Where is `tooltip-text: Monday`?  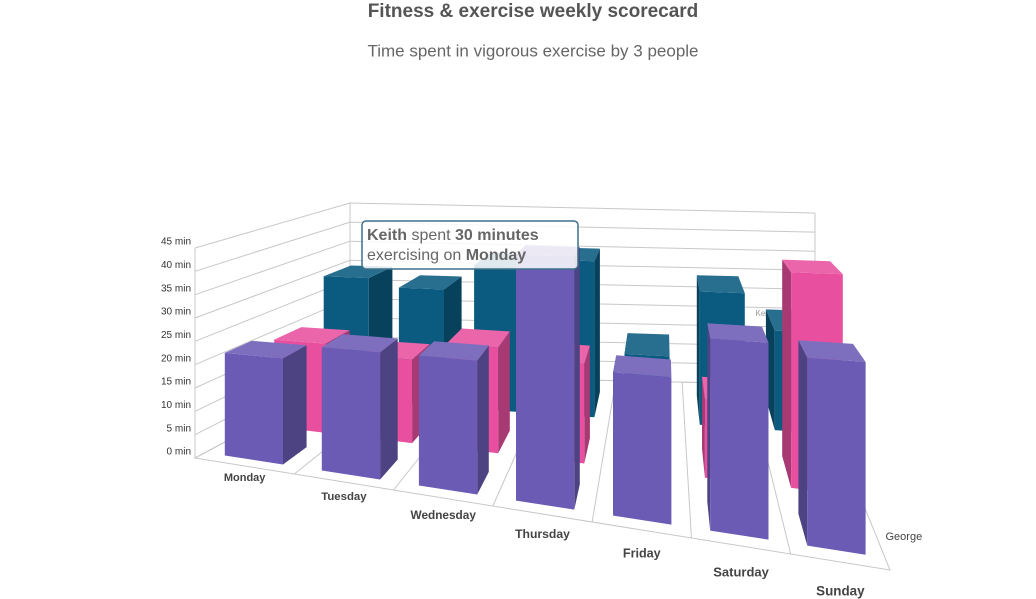 tooltip-text: Monday is located at coordinates (496, 255).